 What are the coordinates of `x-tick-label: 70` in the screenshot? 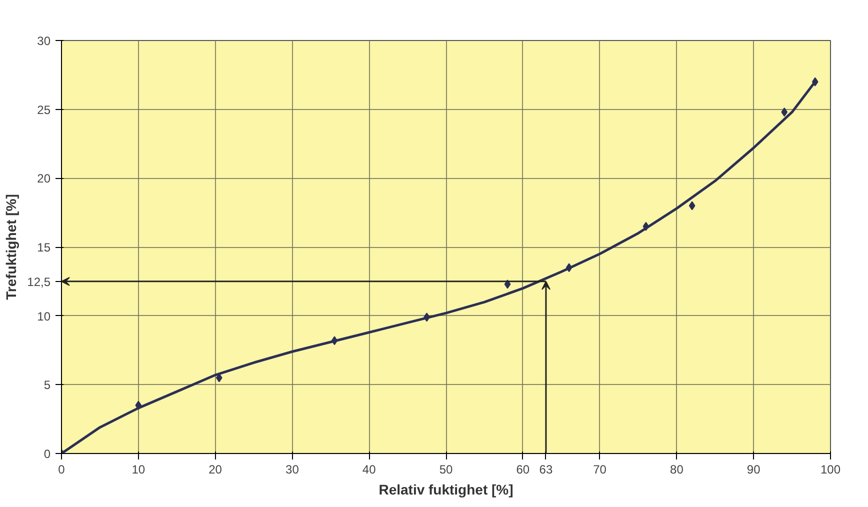 It's located at (600, 469).